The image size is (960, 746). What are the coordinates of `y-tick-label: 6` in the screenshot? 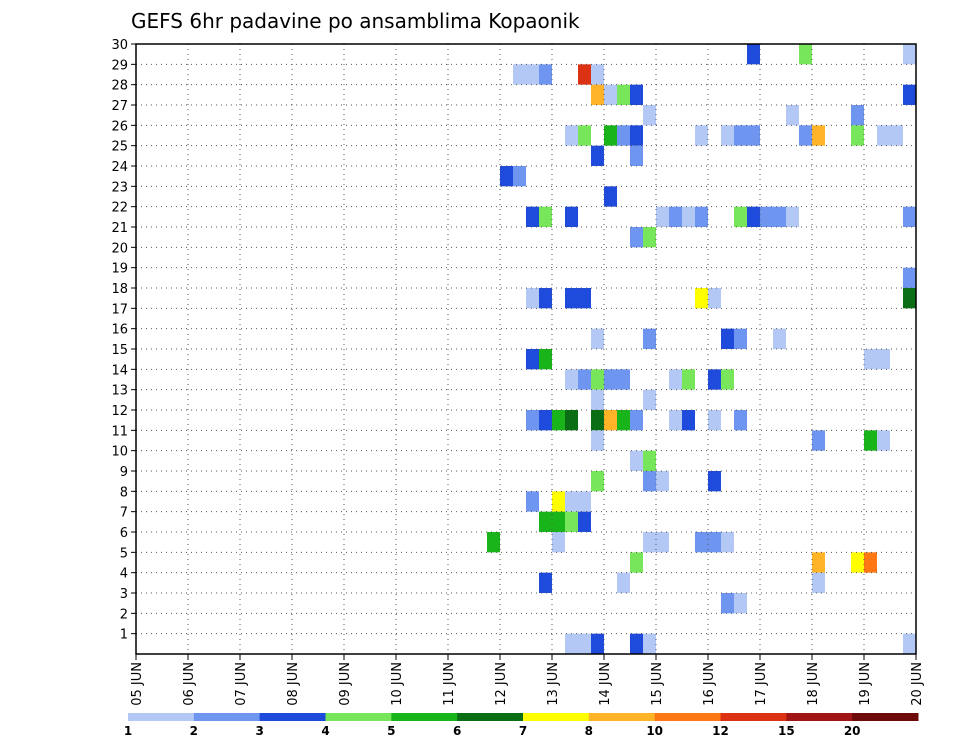 It's located at (124, 533).